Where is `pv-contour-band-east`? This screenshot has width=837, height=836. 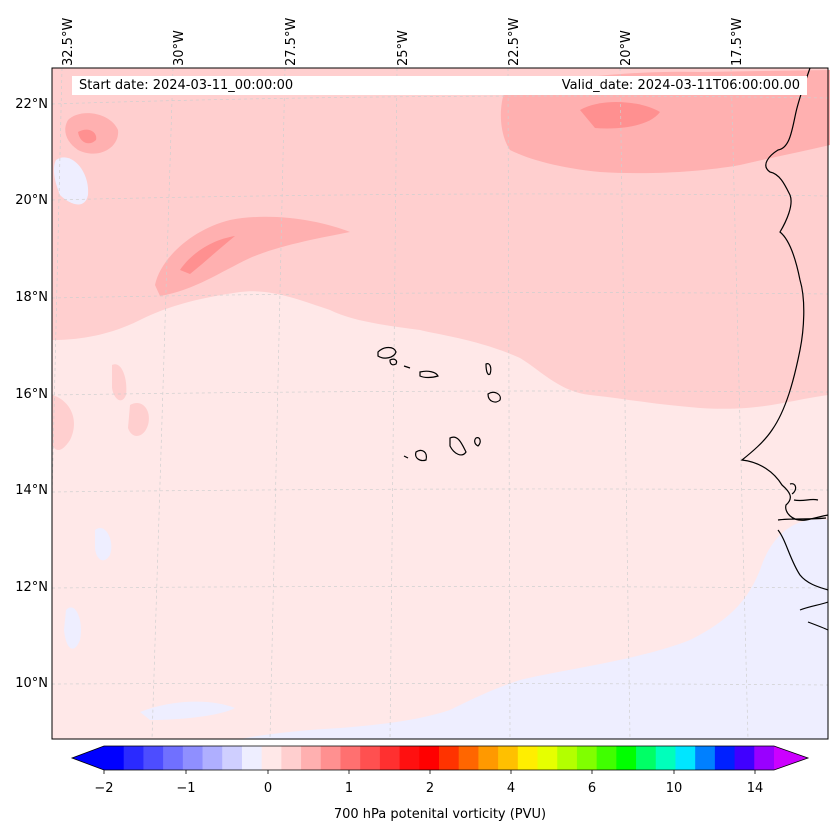 pv-contour-band-east is located at coordinates (665, 122).